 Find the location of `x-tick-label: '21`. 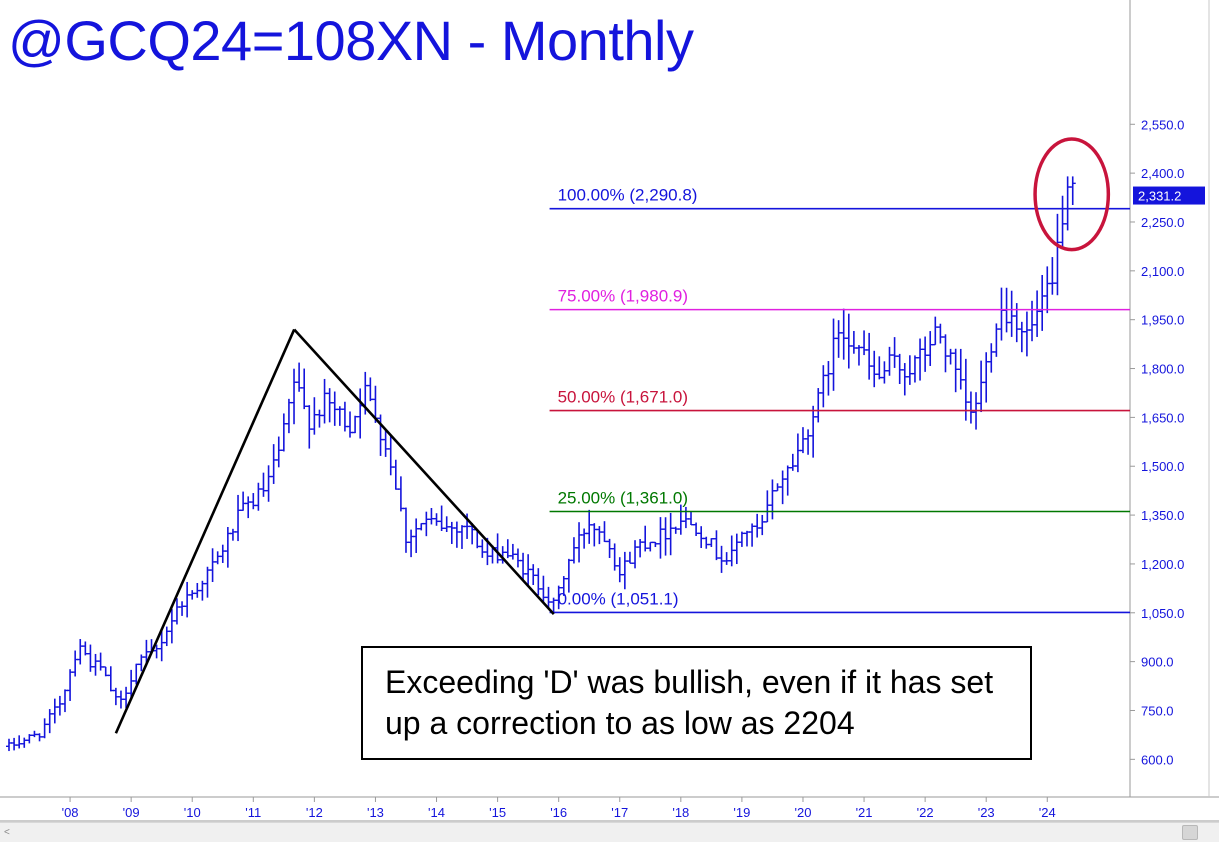

x-tick-label: '21 is located at coordinates (864, 812).